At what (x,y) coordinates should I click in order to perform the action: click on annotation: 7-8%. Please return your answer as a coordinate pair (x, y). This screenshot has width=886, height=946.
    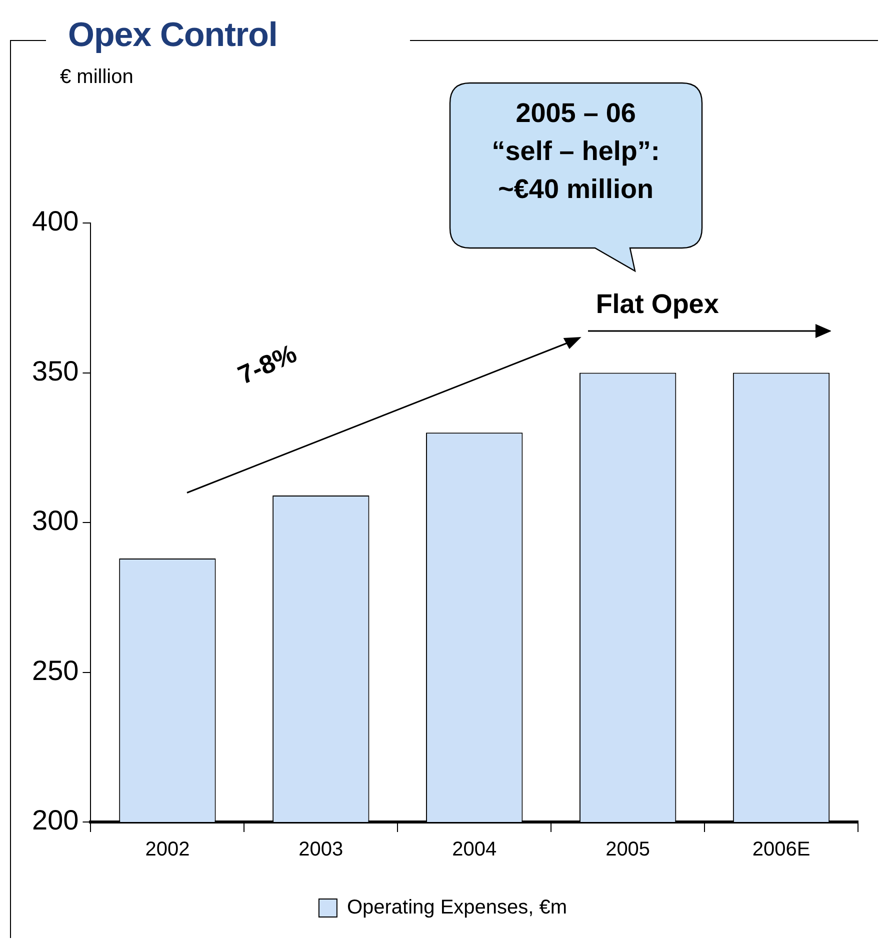
    Looking at the image, I should click on (268, 364).